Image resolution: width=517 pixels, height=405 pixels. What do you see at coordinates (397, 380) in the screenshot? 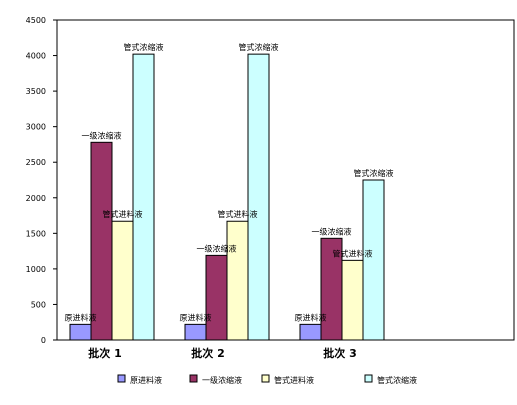
I see `legend-label: 管式浓缩液` at bounding box center [397, 380].